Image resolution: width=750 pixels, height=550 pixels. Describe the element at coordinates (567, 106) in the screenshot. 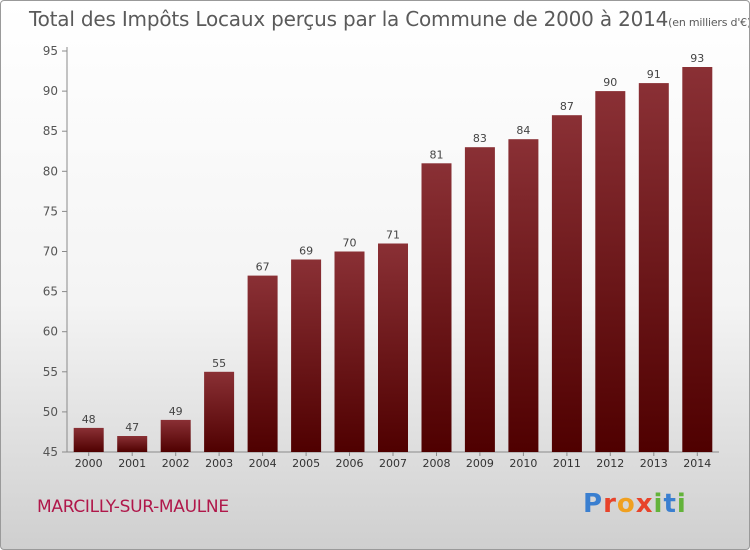

I see `data-label: 87` at that location.